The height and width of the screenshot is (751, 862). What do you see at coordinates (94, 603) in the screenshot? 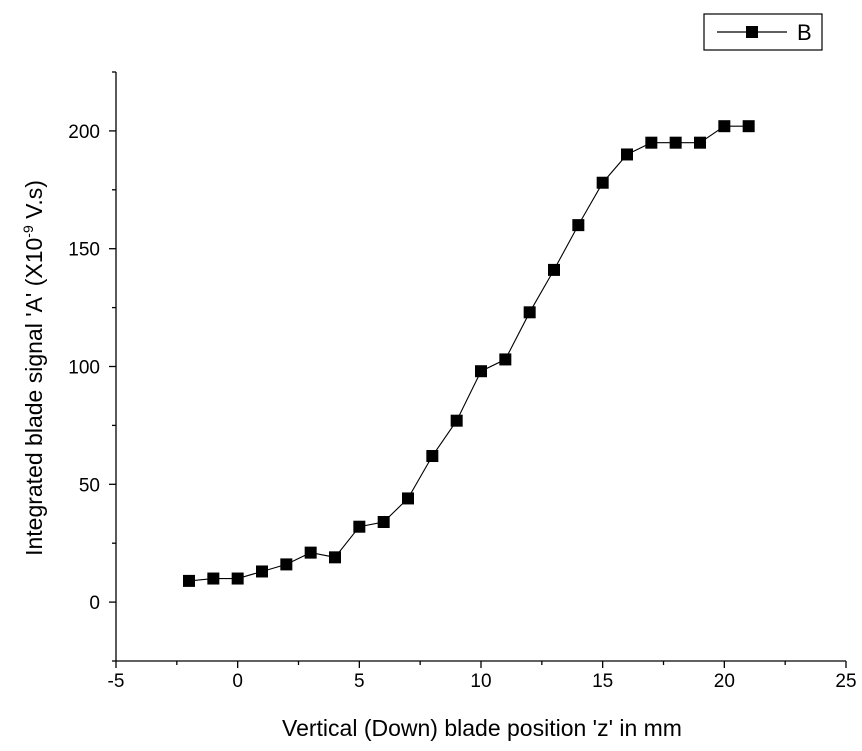
I see `y-tick-label: 0` at bounding box center [94, 603].